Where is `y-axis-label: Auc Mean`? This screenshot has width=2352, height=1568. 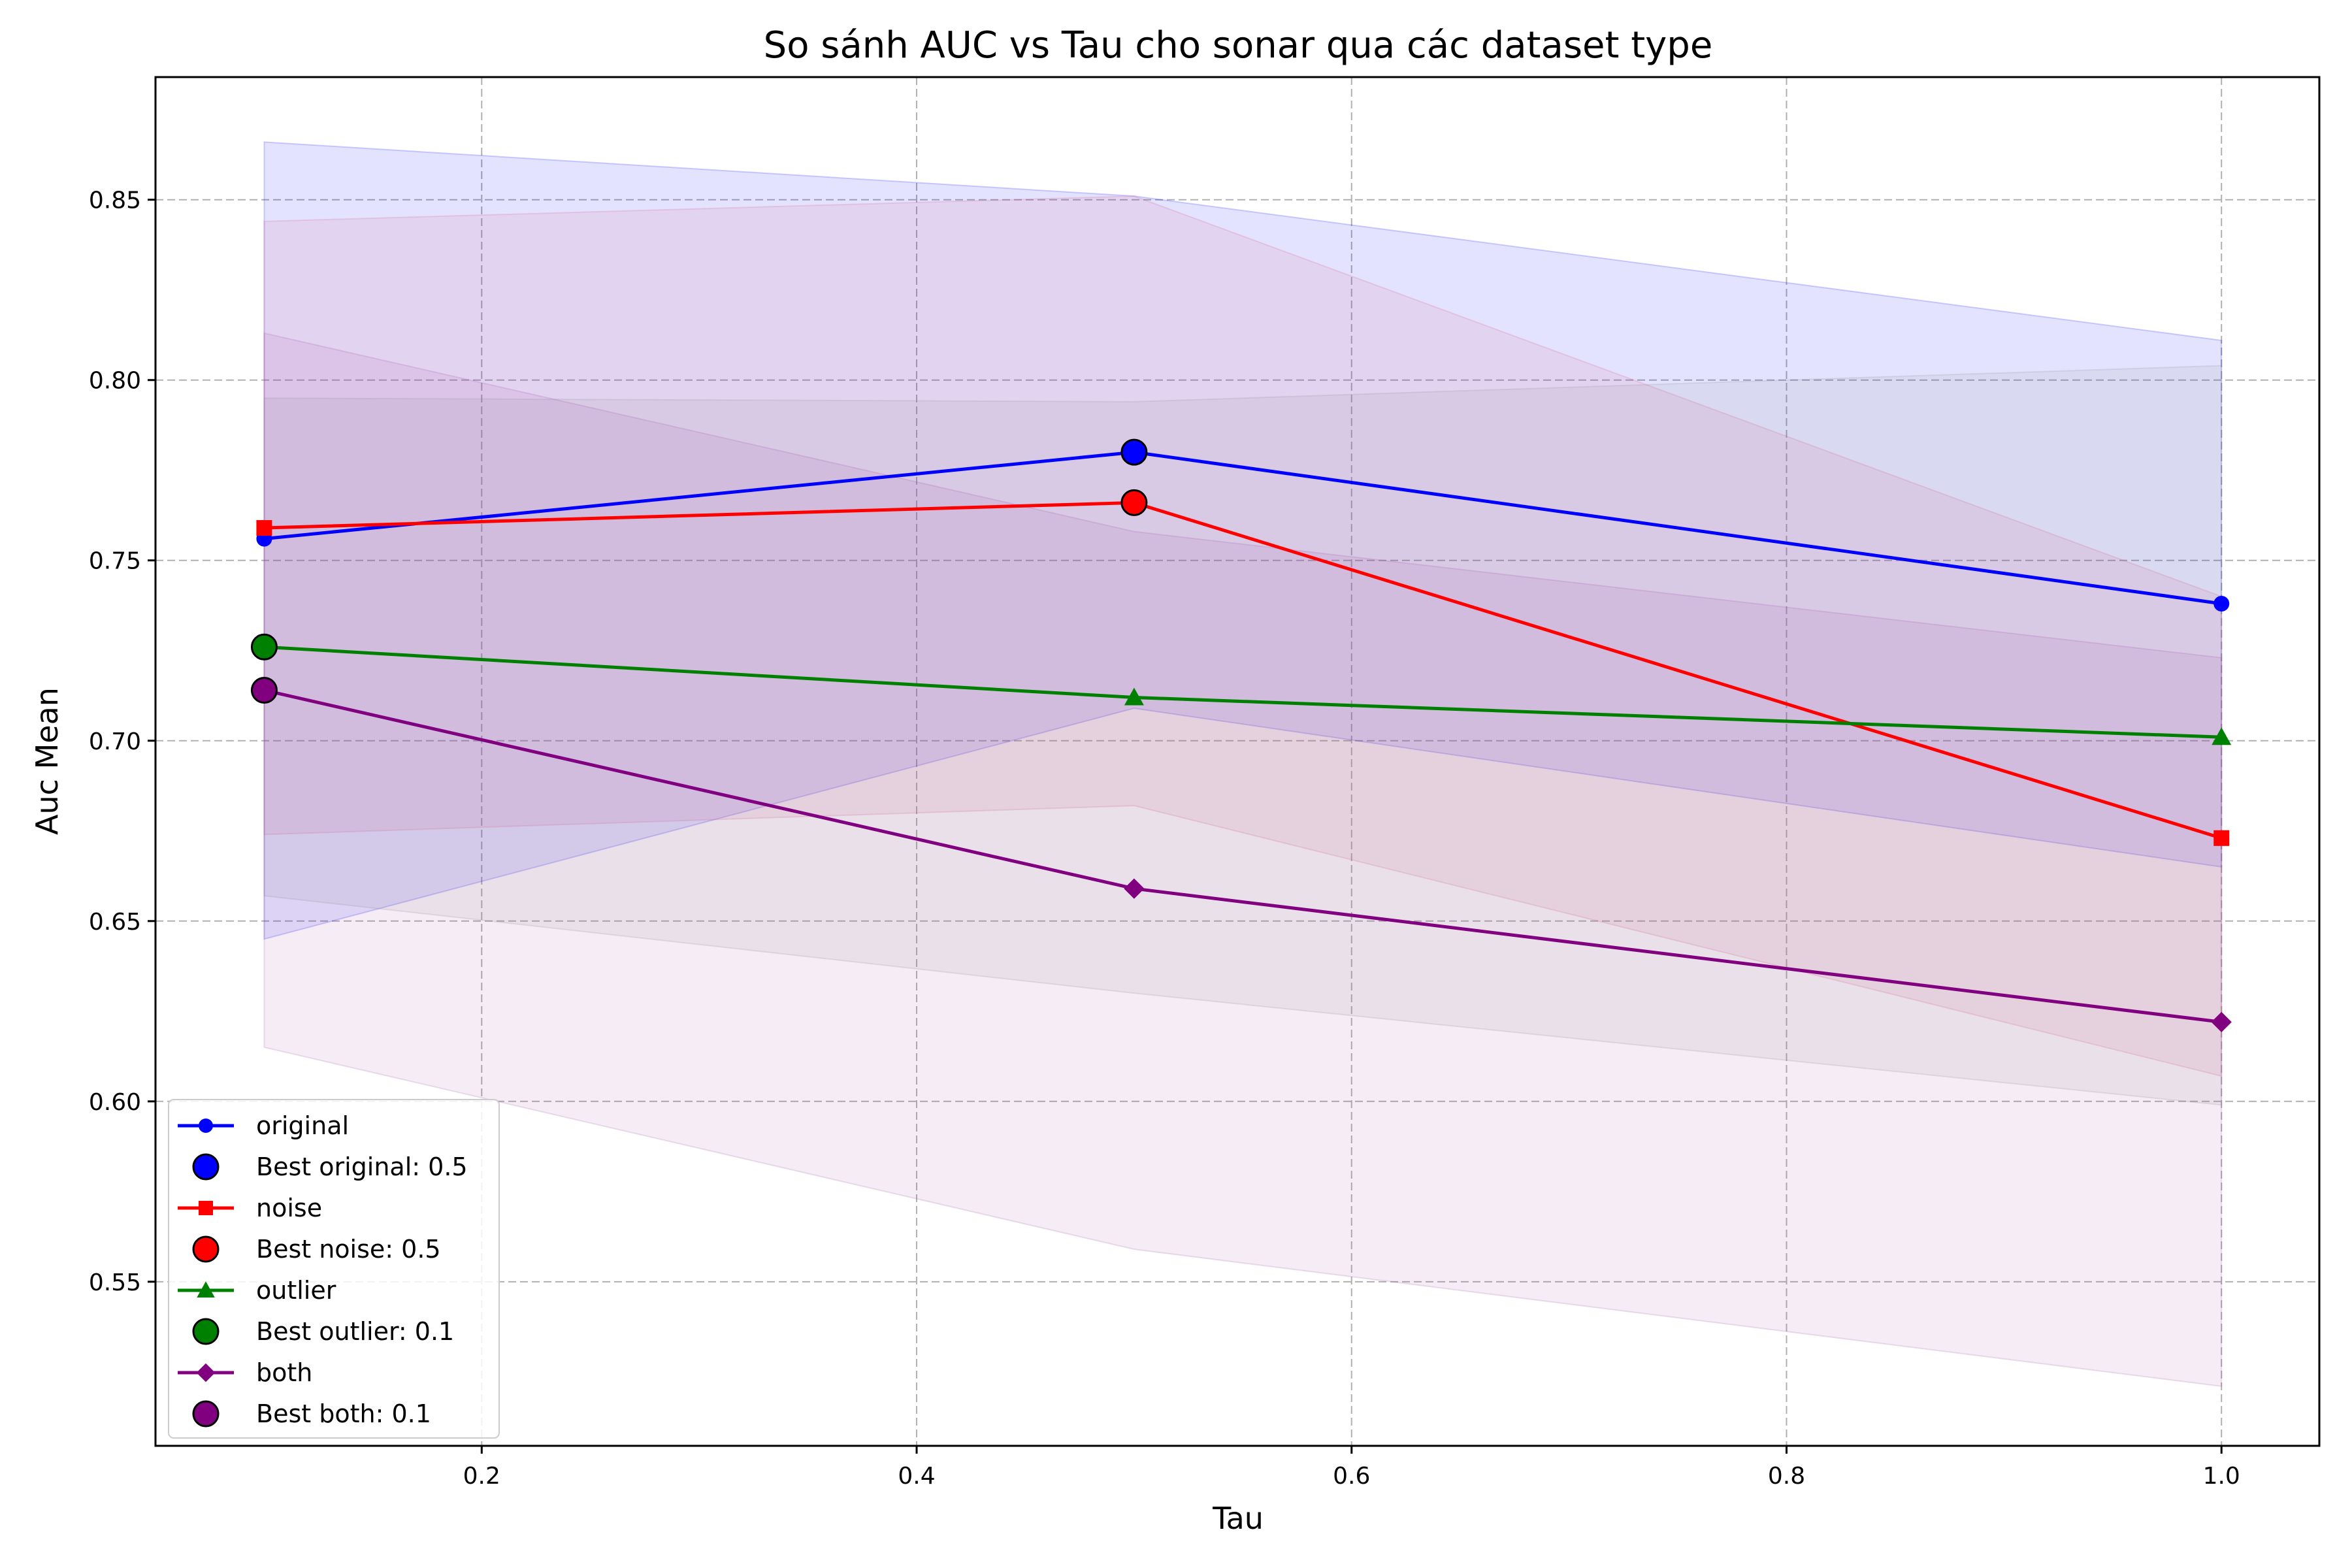
y-axis-label: Auc Mean is located at coordinates (47, 761).